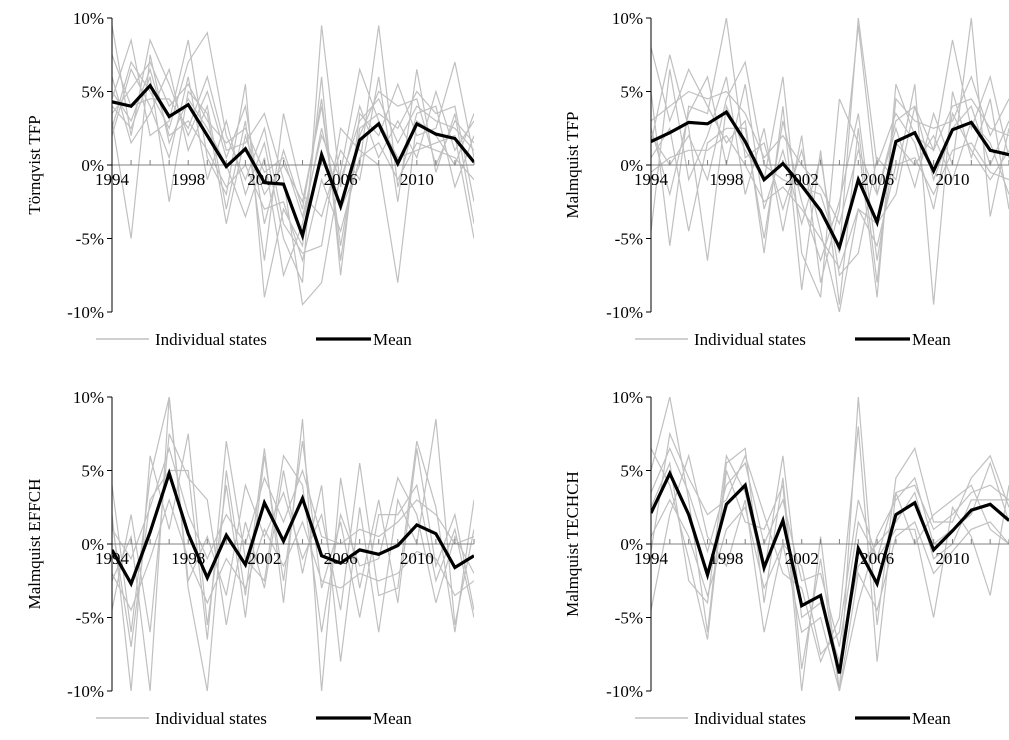  I want to click on y-axis-title: Törnqvist TFP, so click(34, 164).